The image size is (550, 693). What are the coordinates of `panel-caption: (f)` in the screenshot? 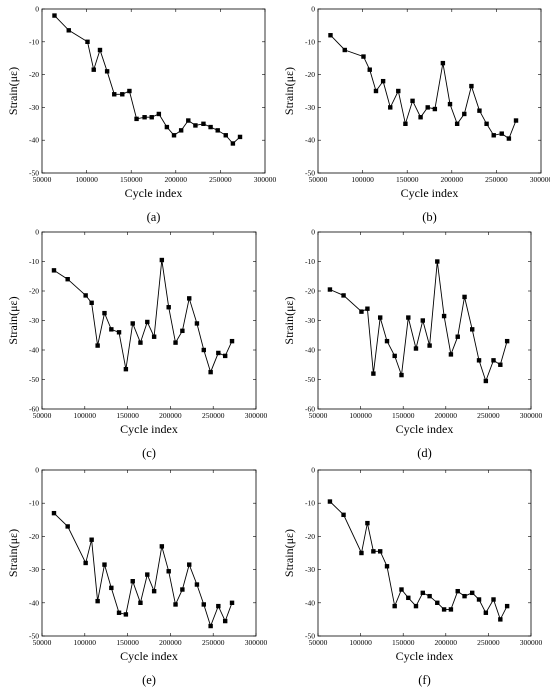 It's located at (424, 680).